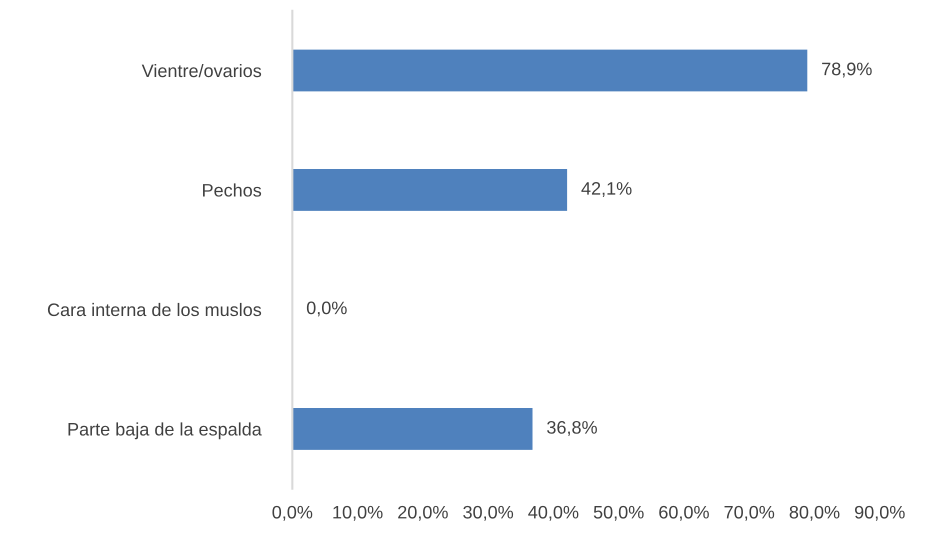 The image size is (928, 537). What do you see at coordinates (879, 513) in the screenshot?
I see `x-tick-label: 90,0%` at bounding box center [879, 513].